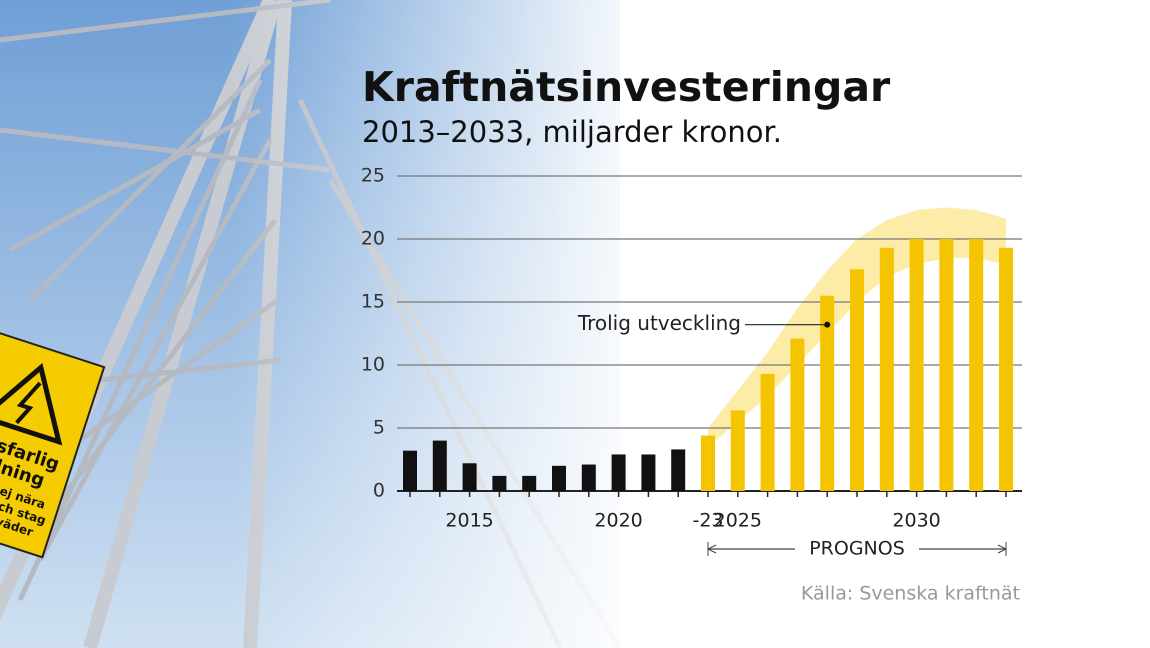  Describe the element at coordinates (910, 594) in the screenshot. I see `source: Källa: Svenska kraftnät` at that location.